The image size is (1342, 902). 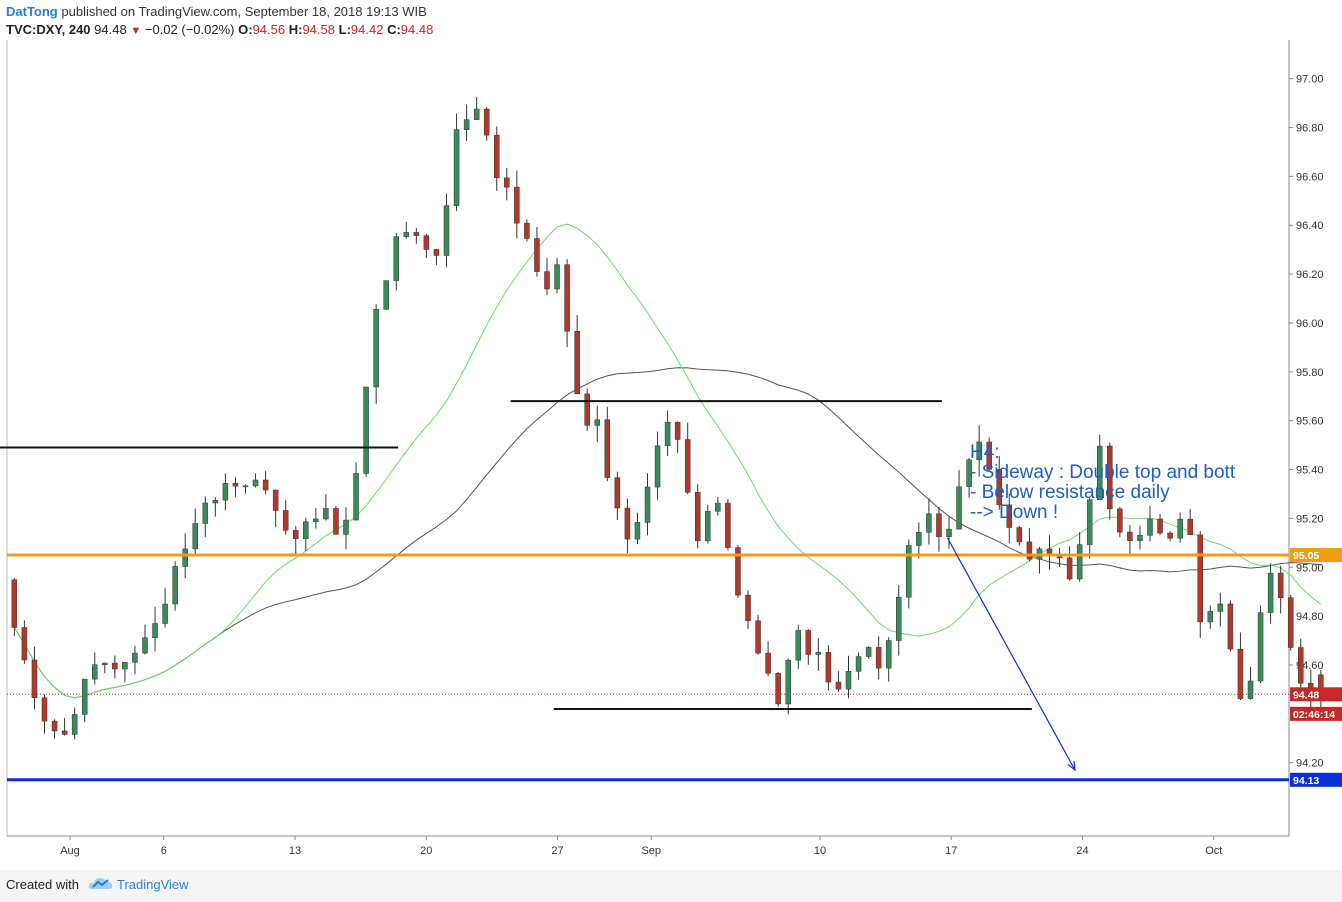 What do you see at coordinates (1310, 226) in the screenshot?
I see `y-tick-label: 96.40` at bounding box center [1310, 226].